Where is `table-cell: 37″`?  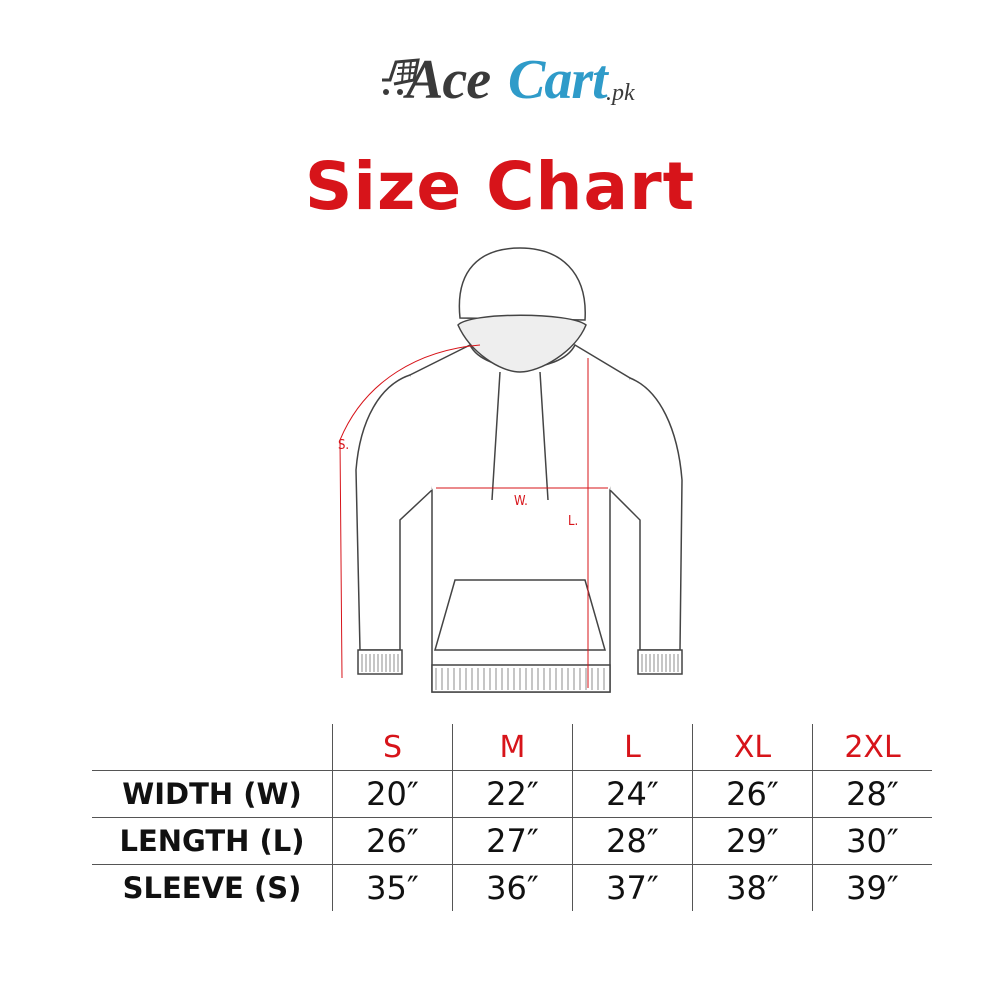 table-cell: 37″ is located at coordinates (632, 887).